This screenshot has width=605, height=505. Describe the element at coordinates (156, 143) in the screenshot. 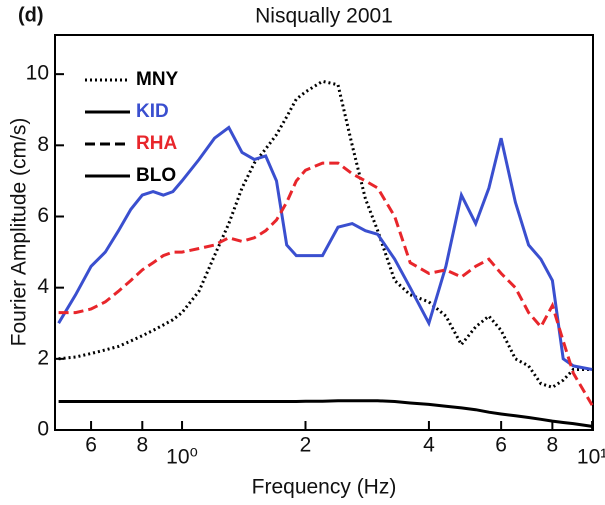

I see `legend-label: RHA` at that location.